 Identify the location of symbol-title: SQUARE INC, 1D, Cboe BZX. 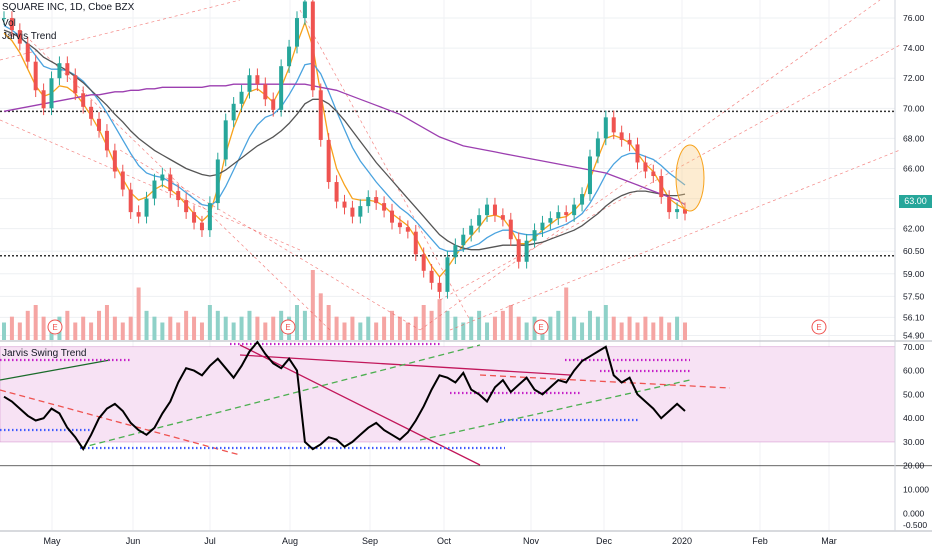
(68, 7).